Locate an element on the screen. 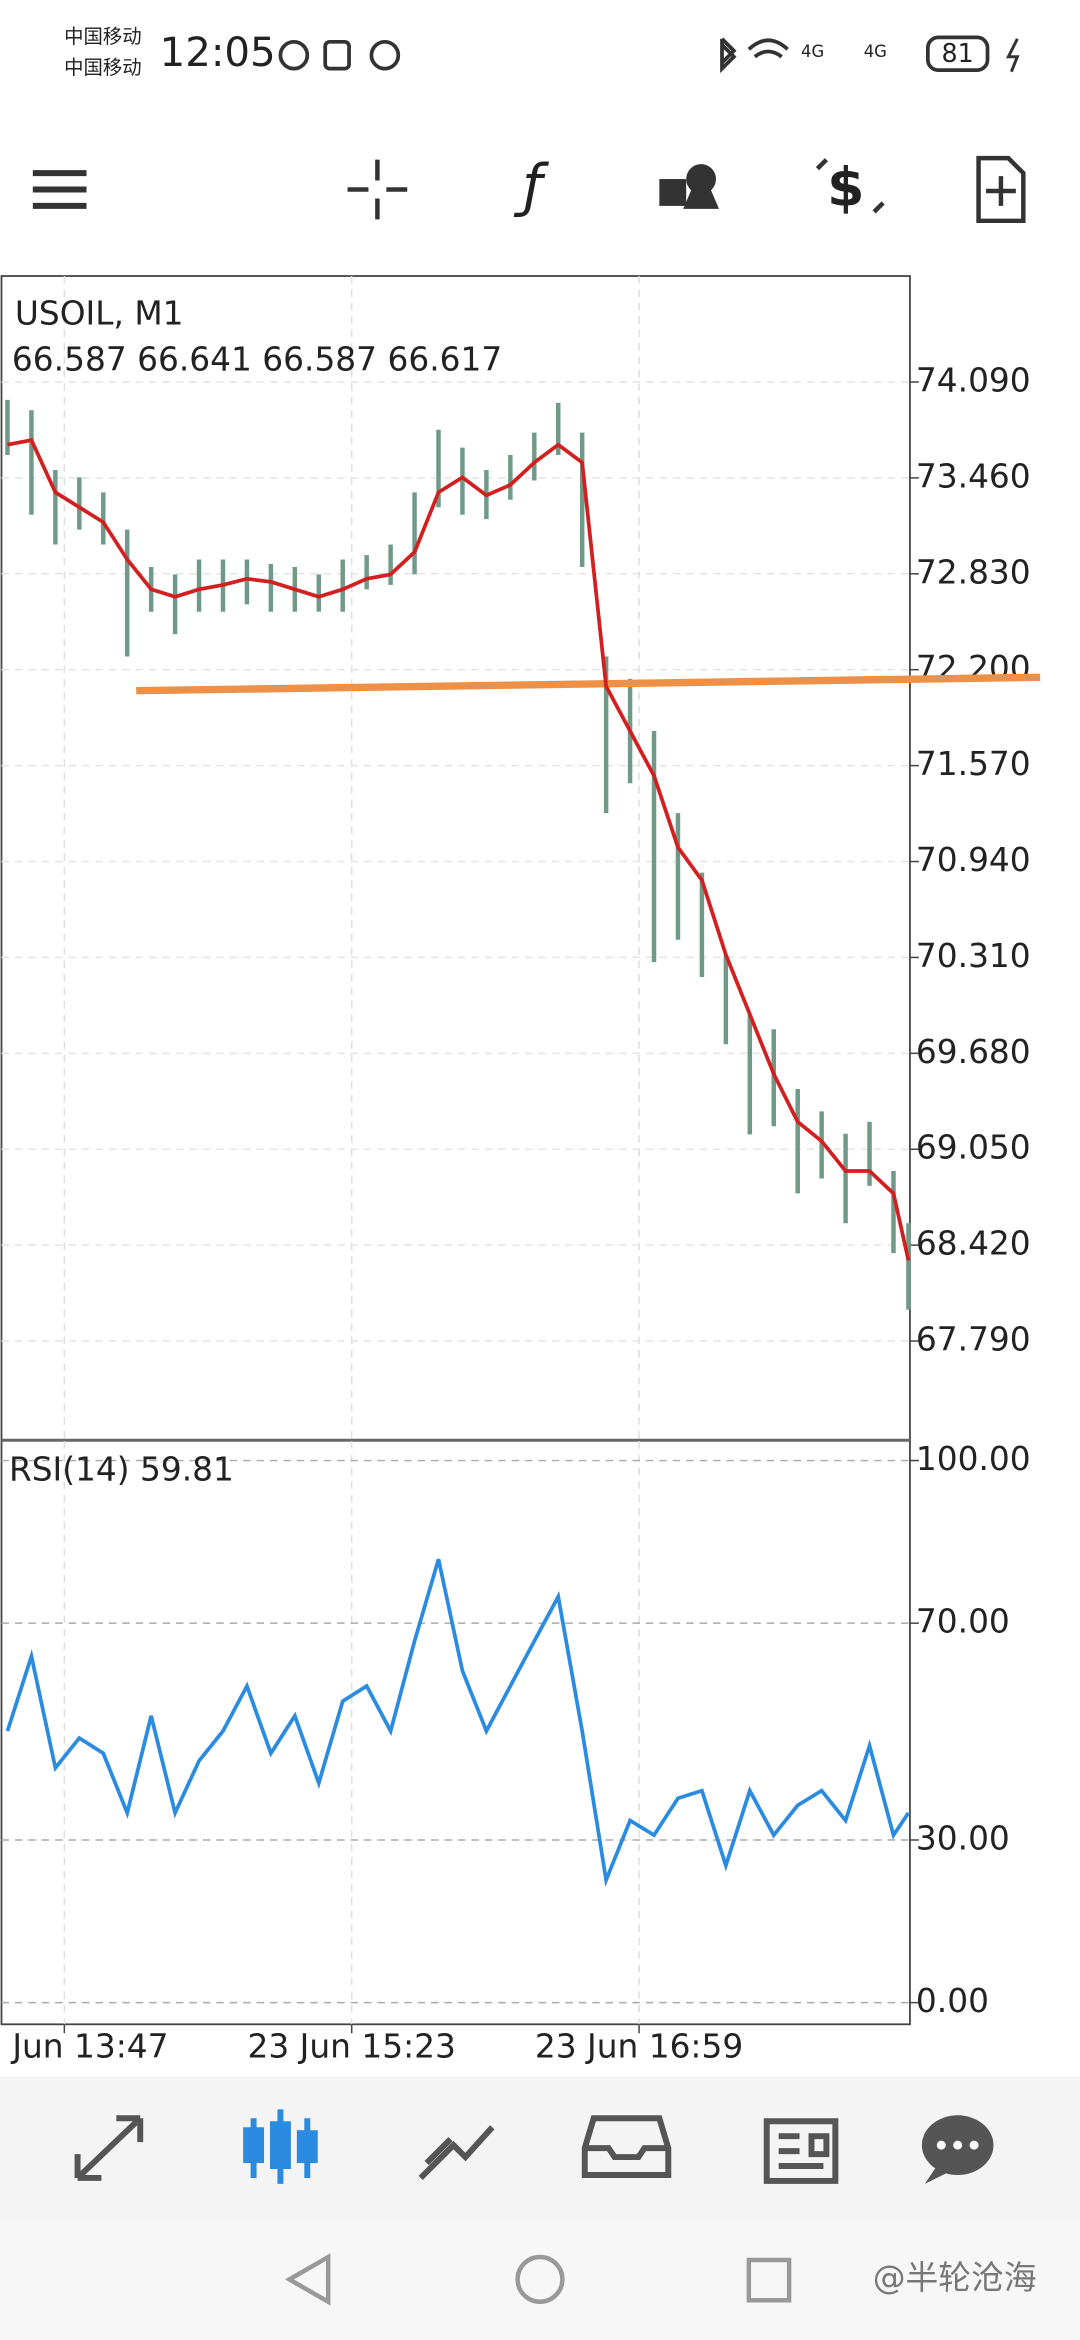 This screenshot has width=1080, height=2340. battery-level: 81 is located at coordinates (958, 53).